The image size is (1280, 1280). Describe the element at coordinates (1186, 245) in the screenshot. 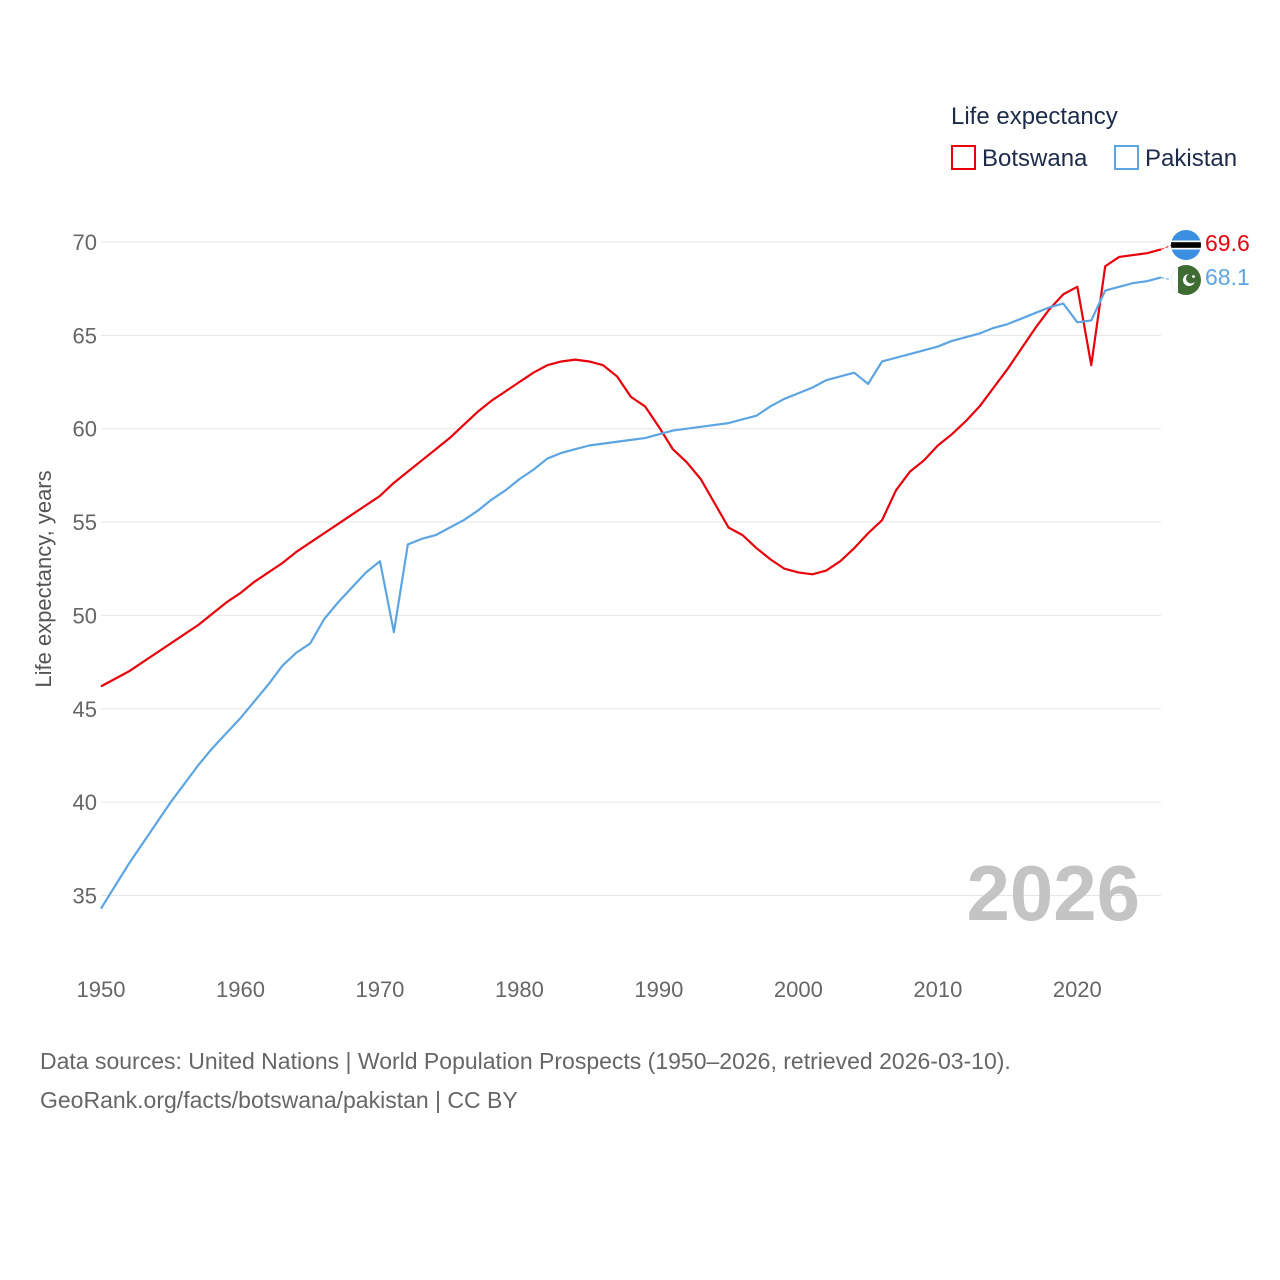

I see `botswana-flag-icon` at that location.